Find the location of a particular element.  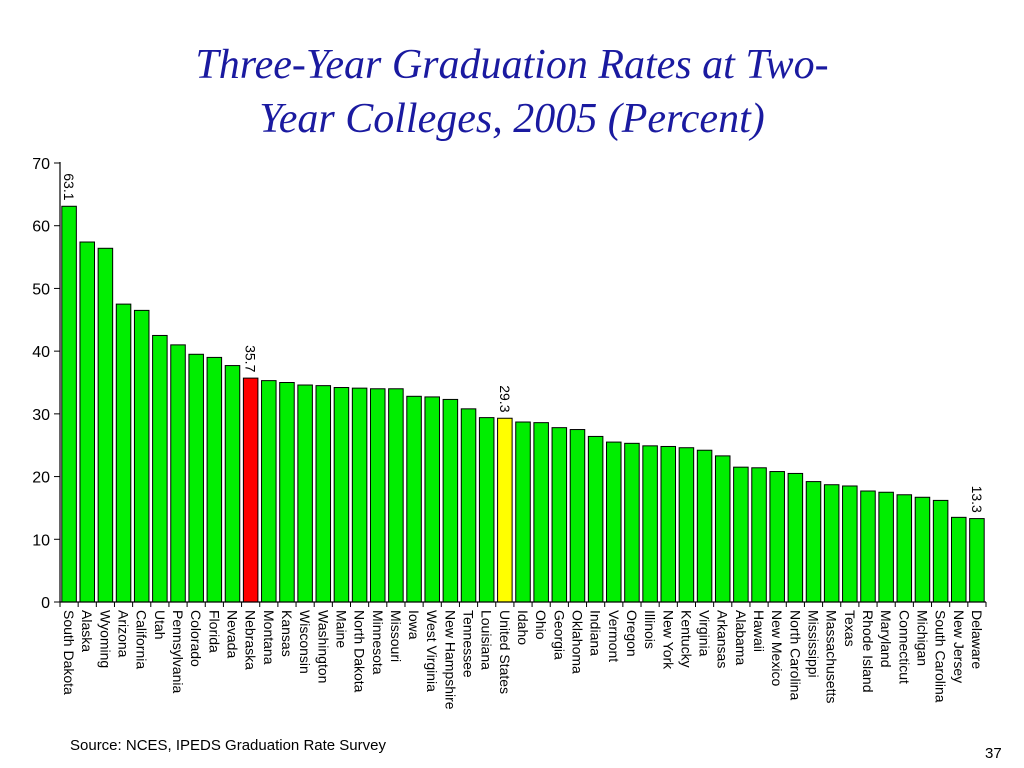

bar-kentucky is located at coordinates (686, 525).